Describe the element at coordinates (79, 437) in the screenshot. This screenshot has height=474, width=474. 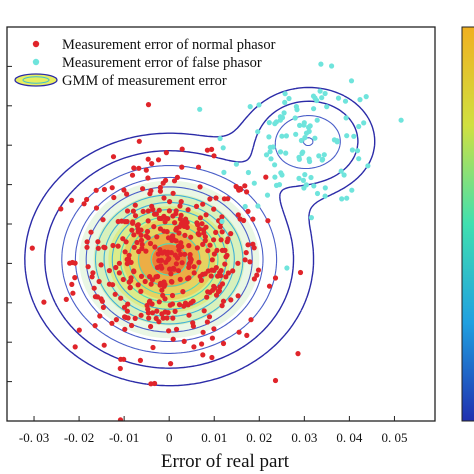
I see `x-tick-label: -0. 02` at that location.